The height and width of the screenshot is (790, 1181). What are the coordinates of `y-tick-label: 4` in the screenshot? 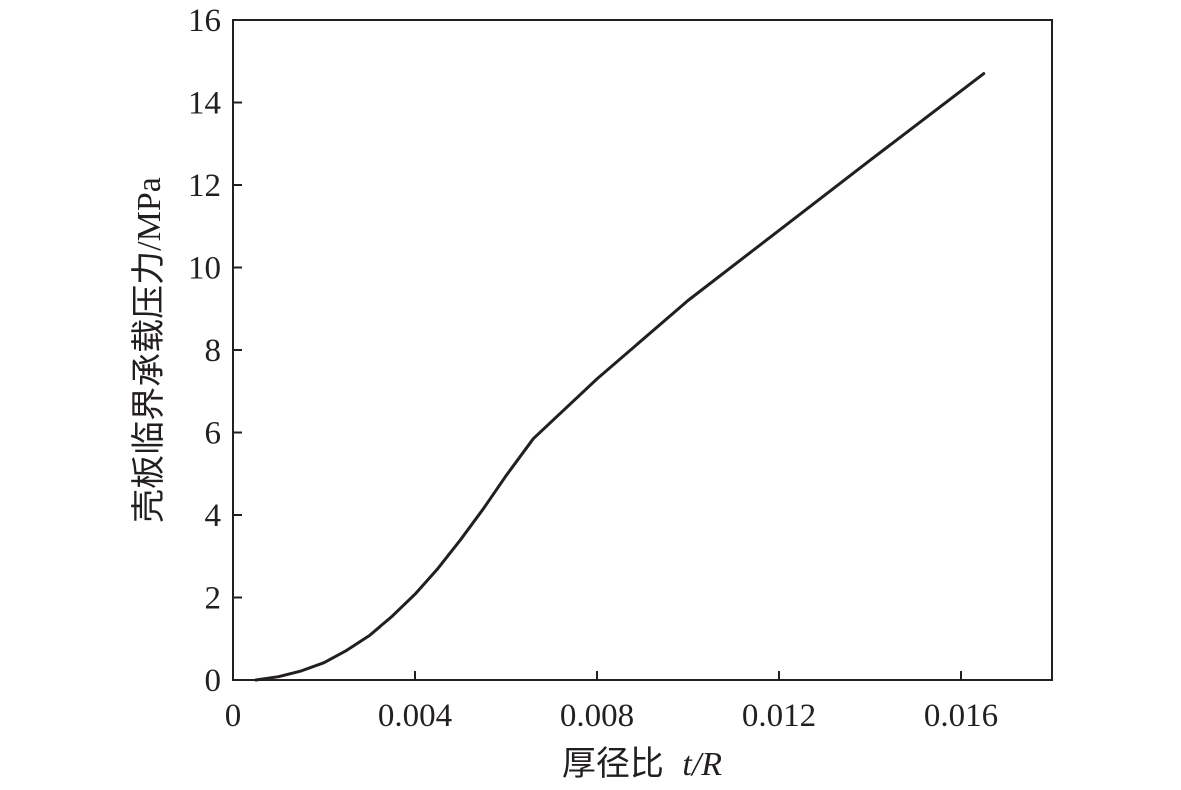 It's located at (213, 516).